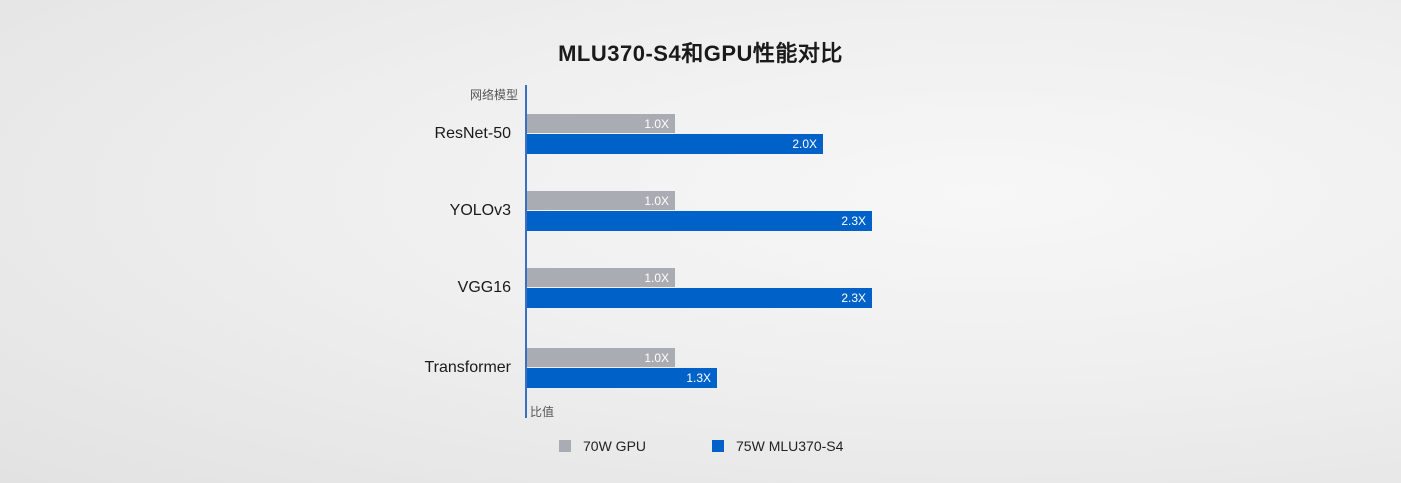 The width and height of the screenshot is (1401, 483). What do you see at coordinates (601, 200) in the screenshot?
I see `bar-gpu-yolov3: 1.0X` at bounding box center [601, 200].